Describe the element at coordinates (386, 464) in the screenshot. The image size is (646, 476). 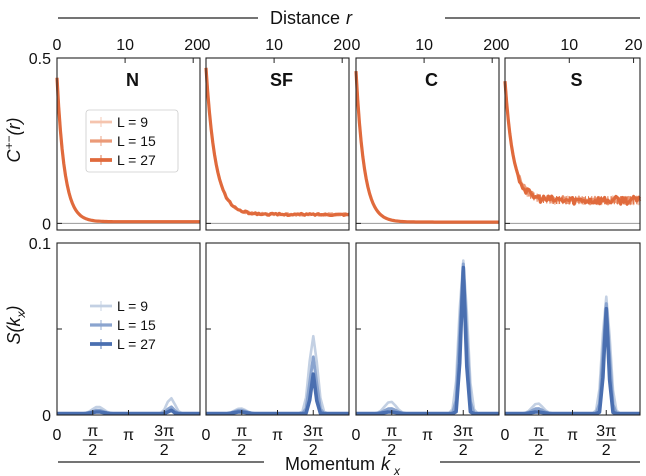
I see `bottom-axis-title-var: k` at that location.